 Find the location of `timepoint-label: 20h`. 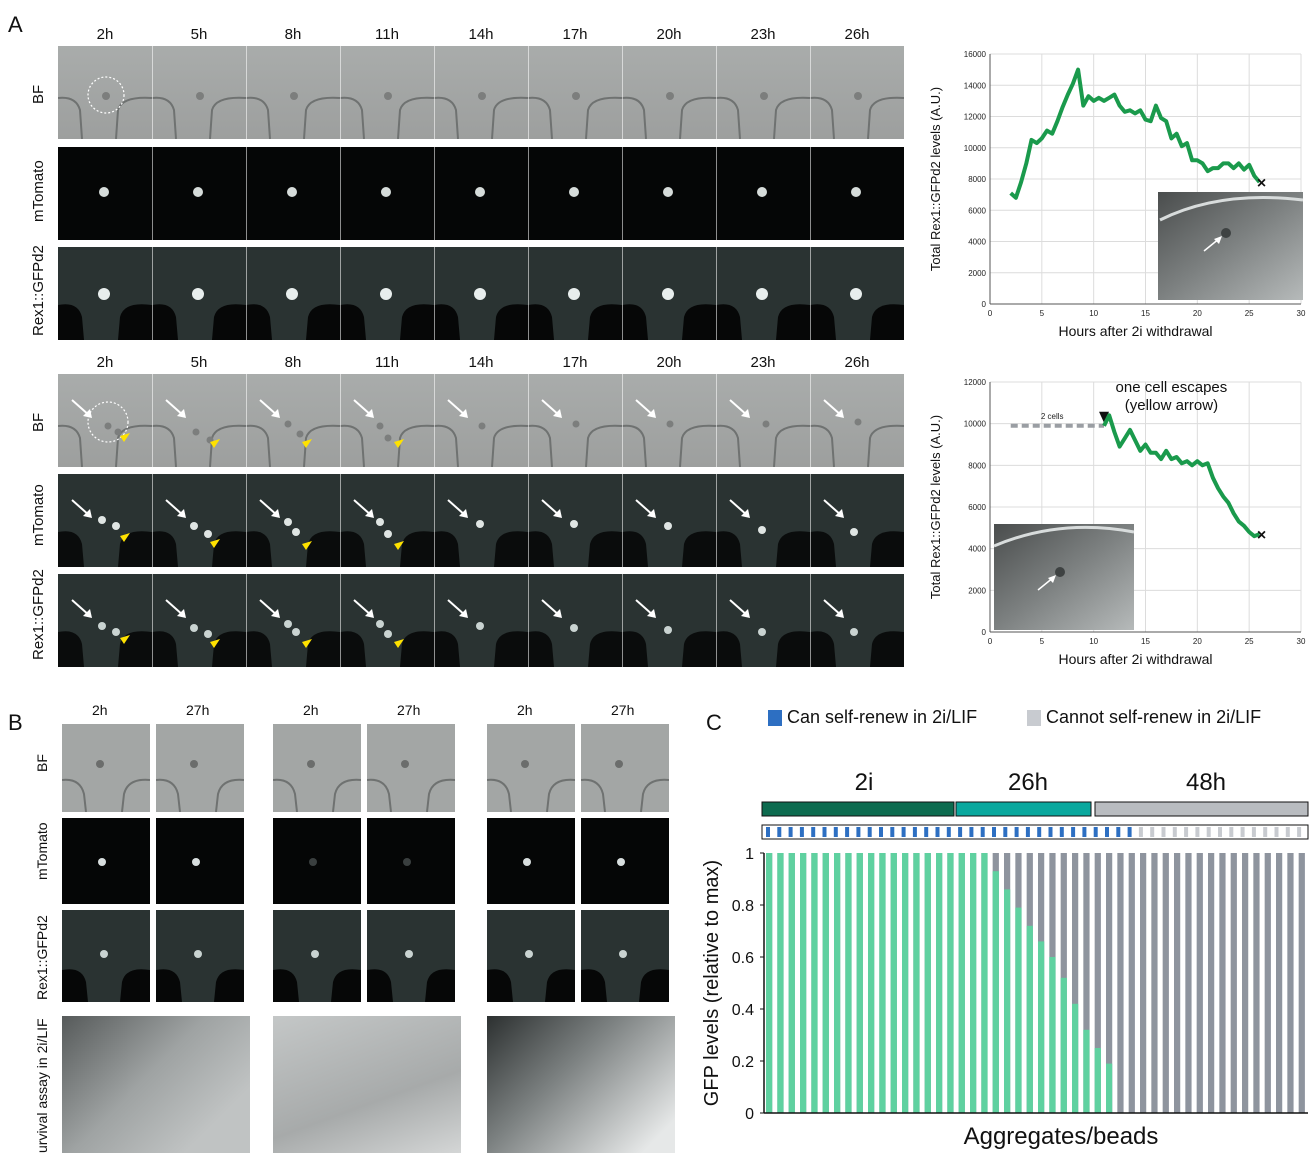

timepoint-label: 20h is located at coordinates (669, 362).